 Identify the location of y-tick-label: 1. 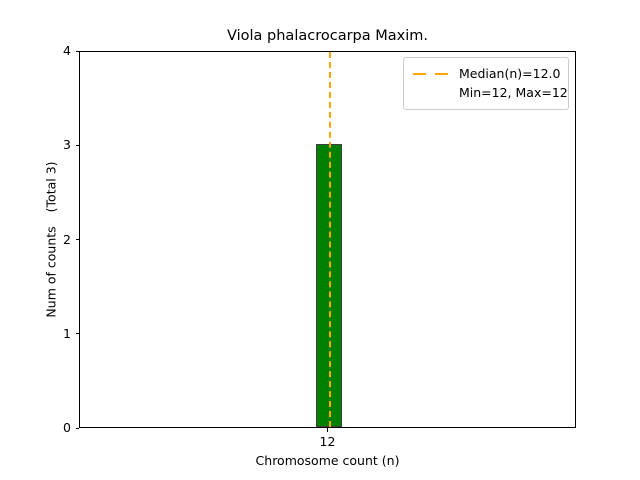
(67, 333).